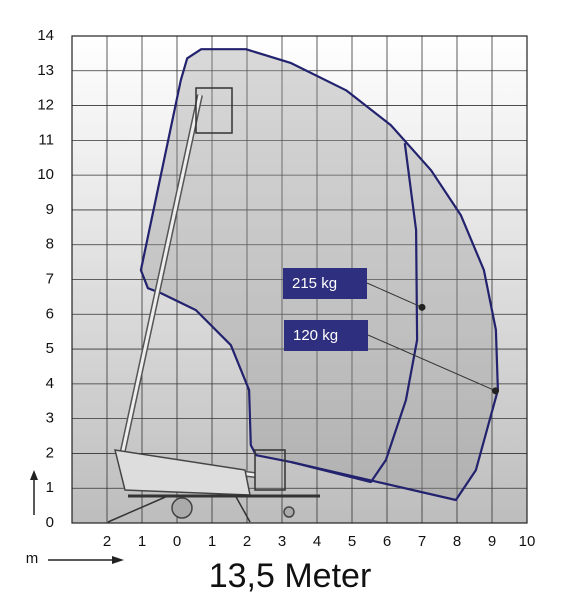  I want to click on x-tick-label: 4, so click(317, 541).